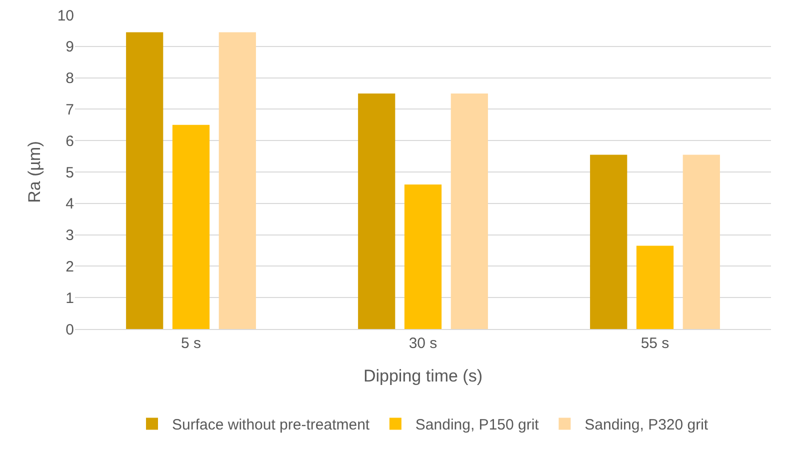 This screenshot has width=791, height=452. I want to click on y-tick-label: 5, so click(70, 173).